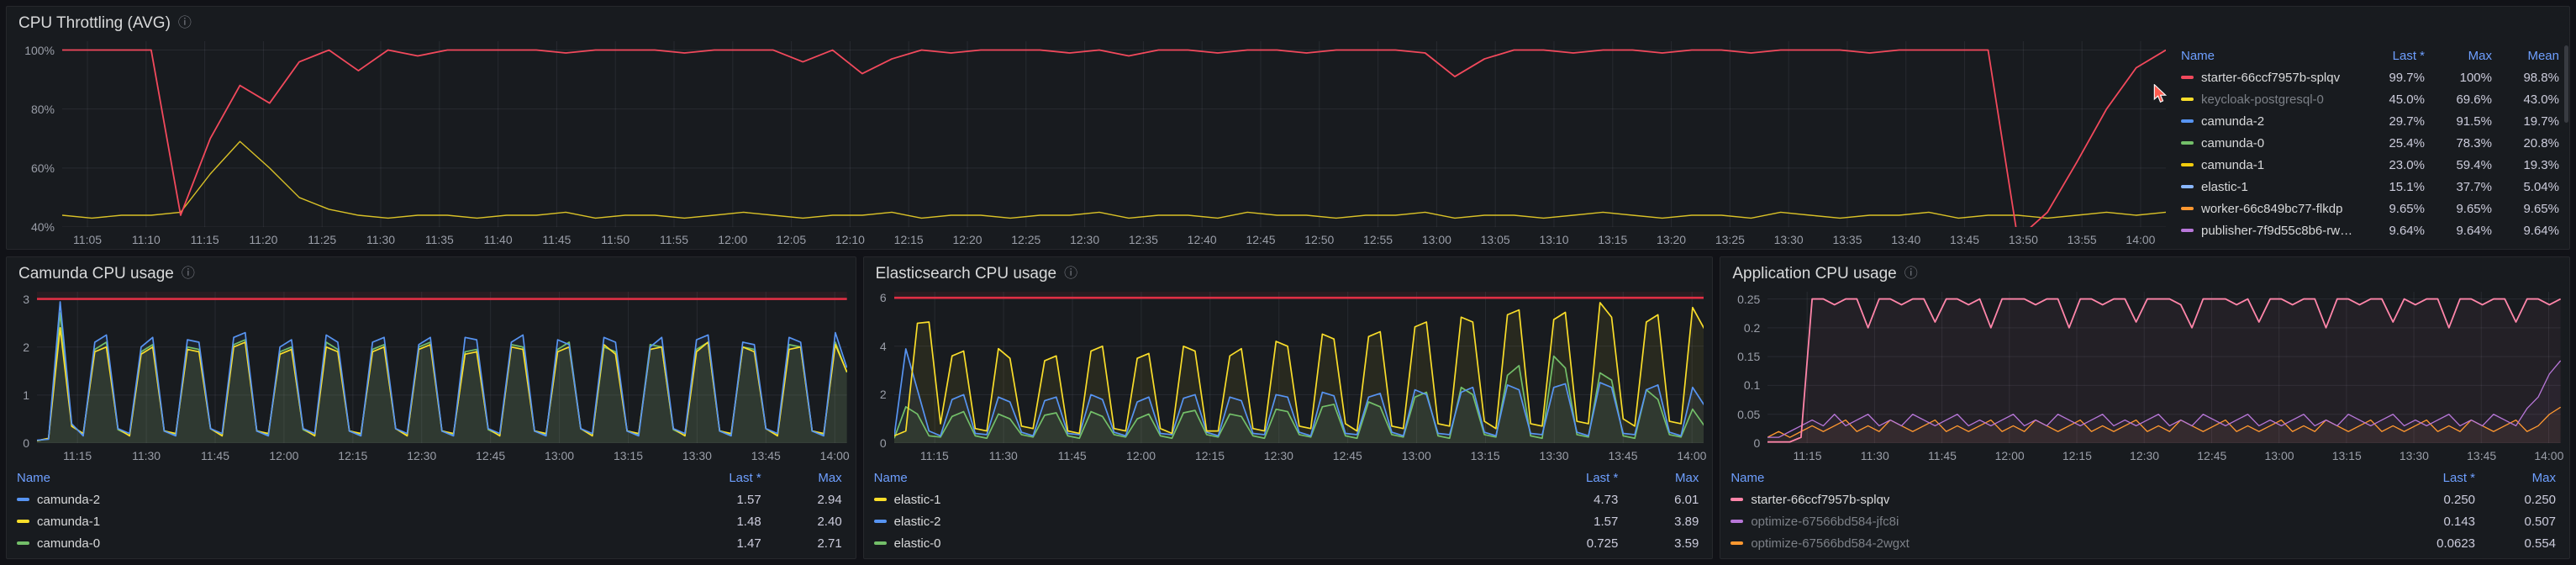  Describe the element at coordinates (2456, 543) in the screenshot. I see `legend-value: 0.0623` at that location.